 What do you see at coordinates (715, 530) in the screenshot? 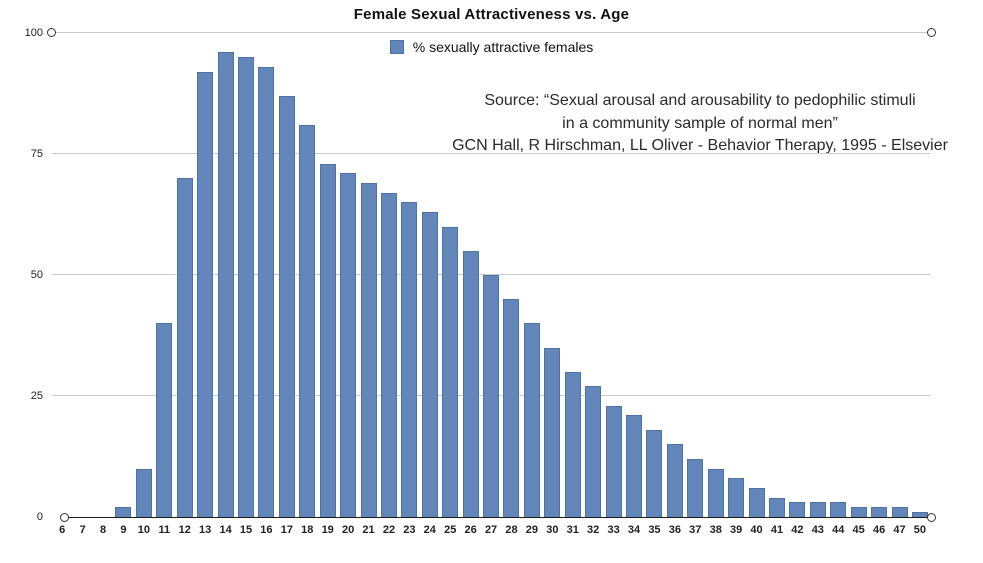
I see `x-tick-label: 38` at bounding box center [715, 530].